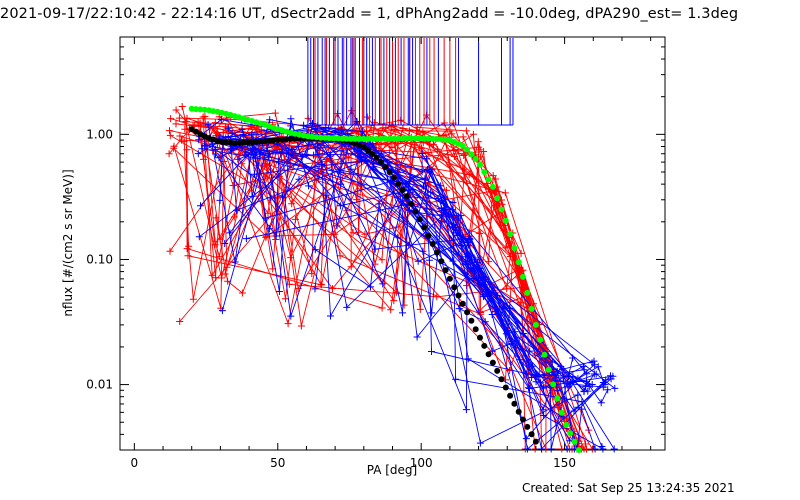 Image resolution: width=800 pixels, height=500 pixels. What do you see at coordinates (392, 470) in the screenshot?
I see `x-axis-label: PA [deg]` at bounding box center [392, 470].